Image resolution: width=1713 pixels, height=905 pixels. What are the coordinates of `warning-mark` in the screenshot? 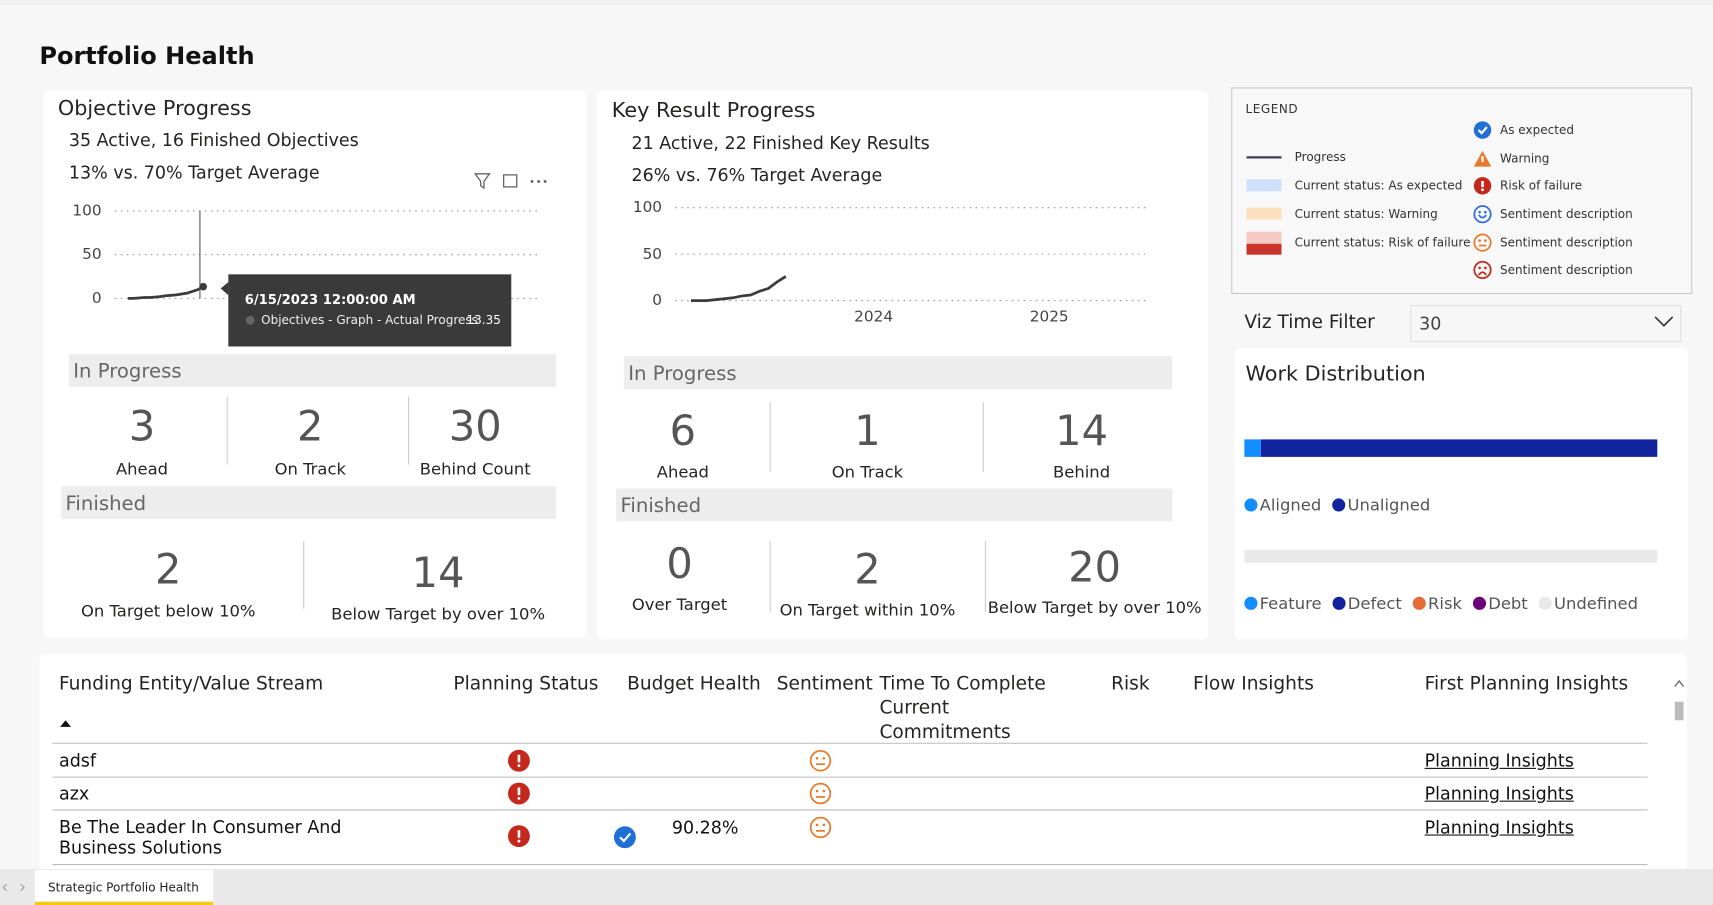 It's located at (1482, 159).